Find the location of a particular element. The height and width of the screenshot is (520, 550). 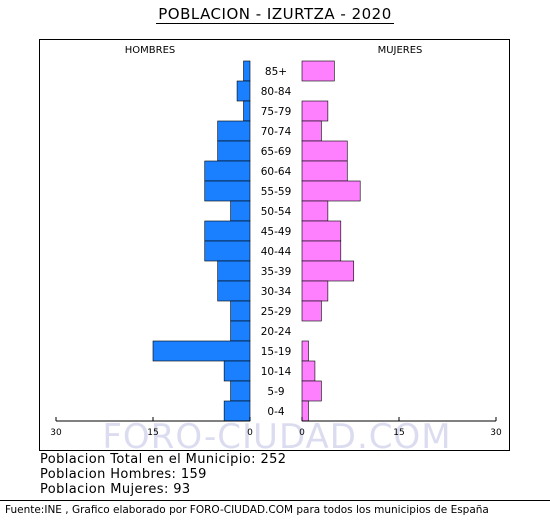

men-header: HOMBRES is located at coordinates (150, 50).